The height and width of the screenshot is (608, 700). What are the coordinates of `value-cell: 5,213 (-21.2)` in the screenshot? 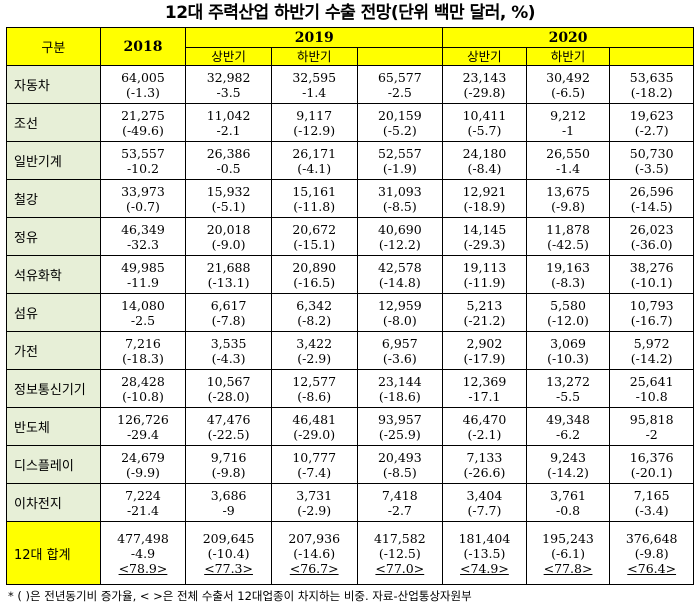 It's located at (484, 312).